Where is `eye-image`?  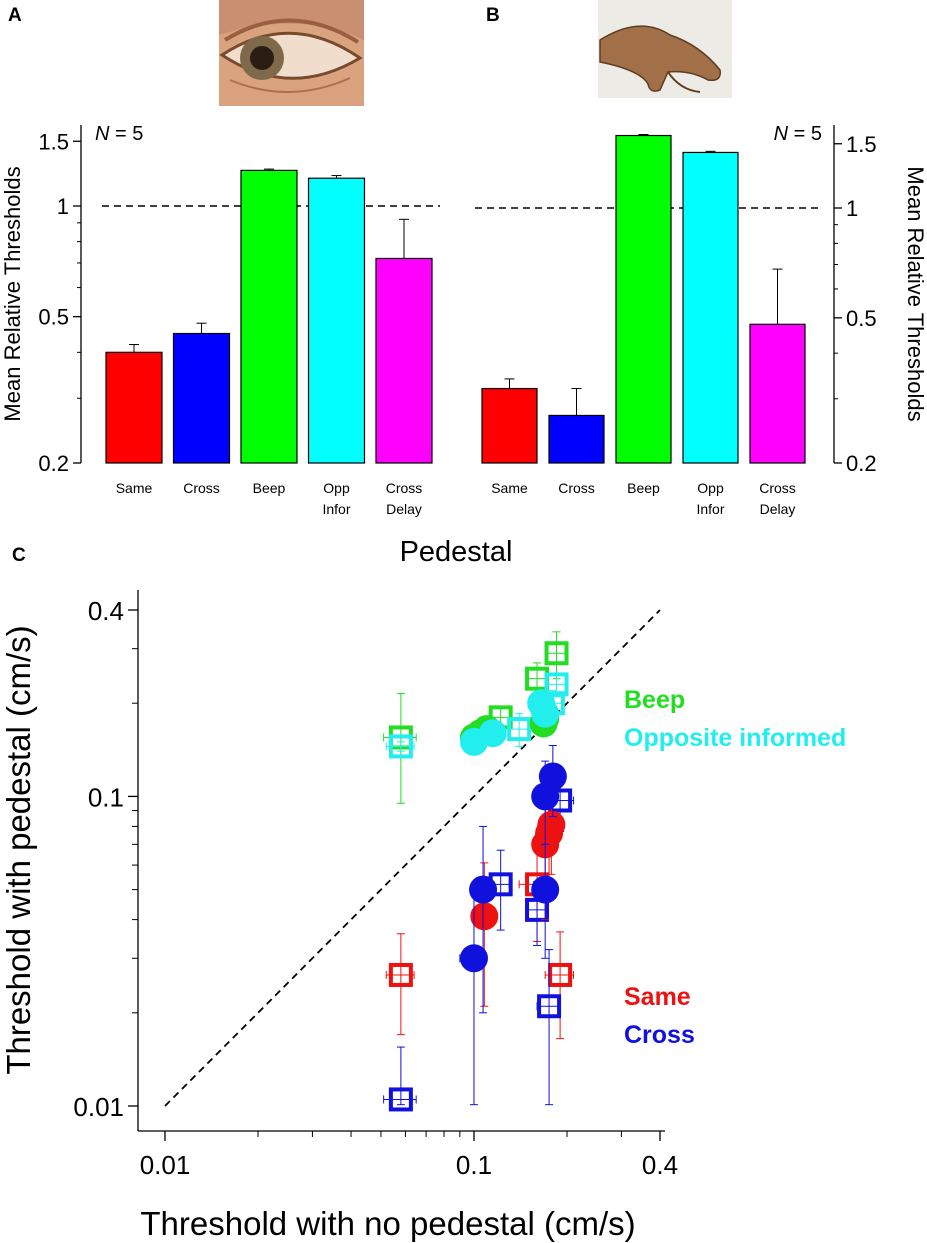 eye-image is located at coordinates (291, 53).